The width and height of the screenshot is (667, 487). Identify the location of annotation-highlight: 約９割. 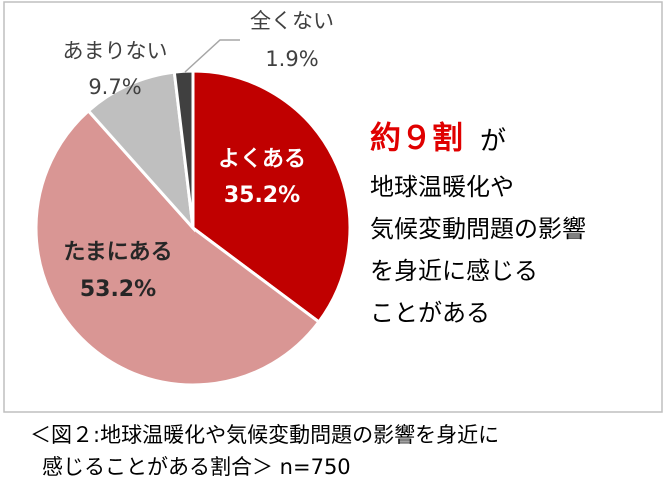
(416, 139).